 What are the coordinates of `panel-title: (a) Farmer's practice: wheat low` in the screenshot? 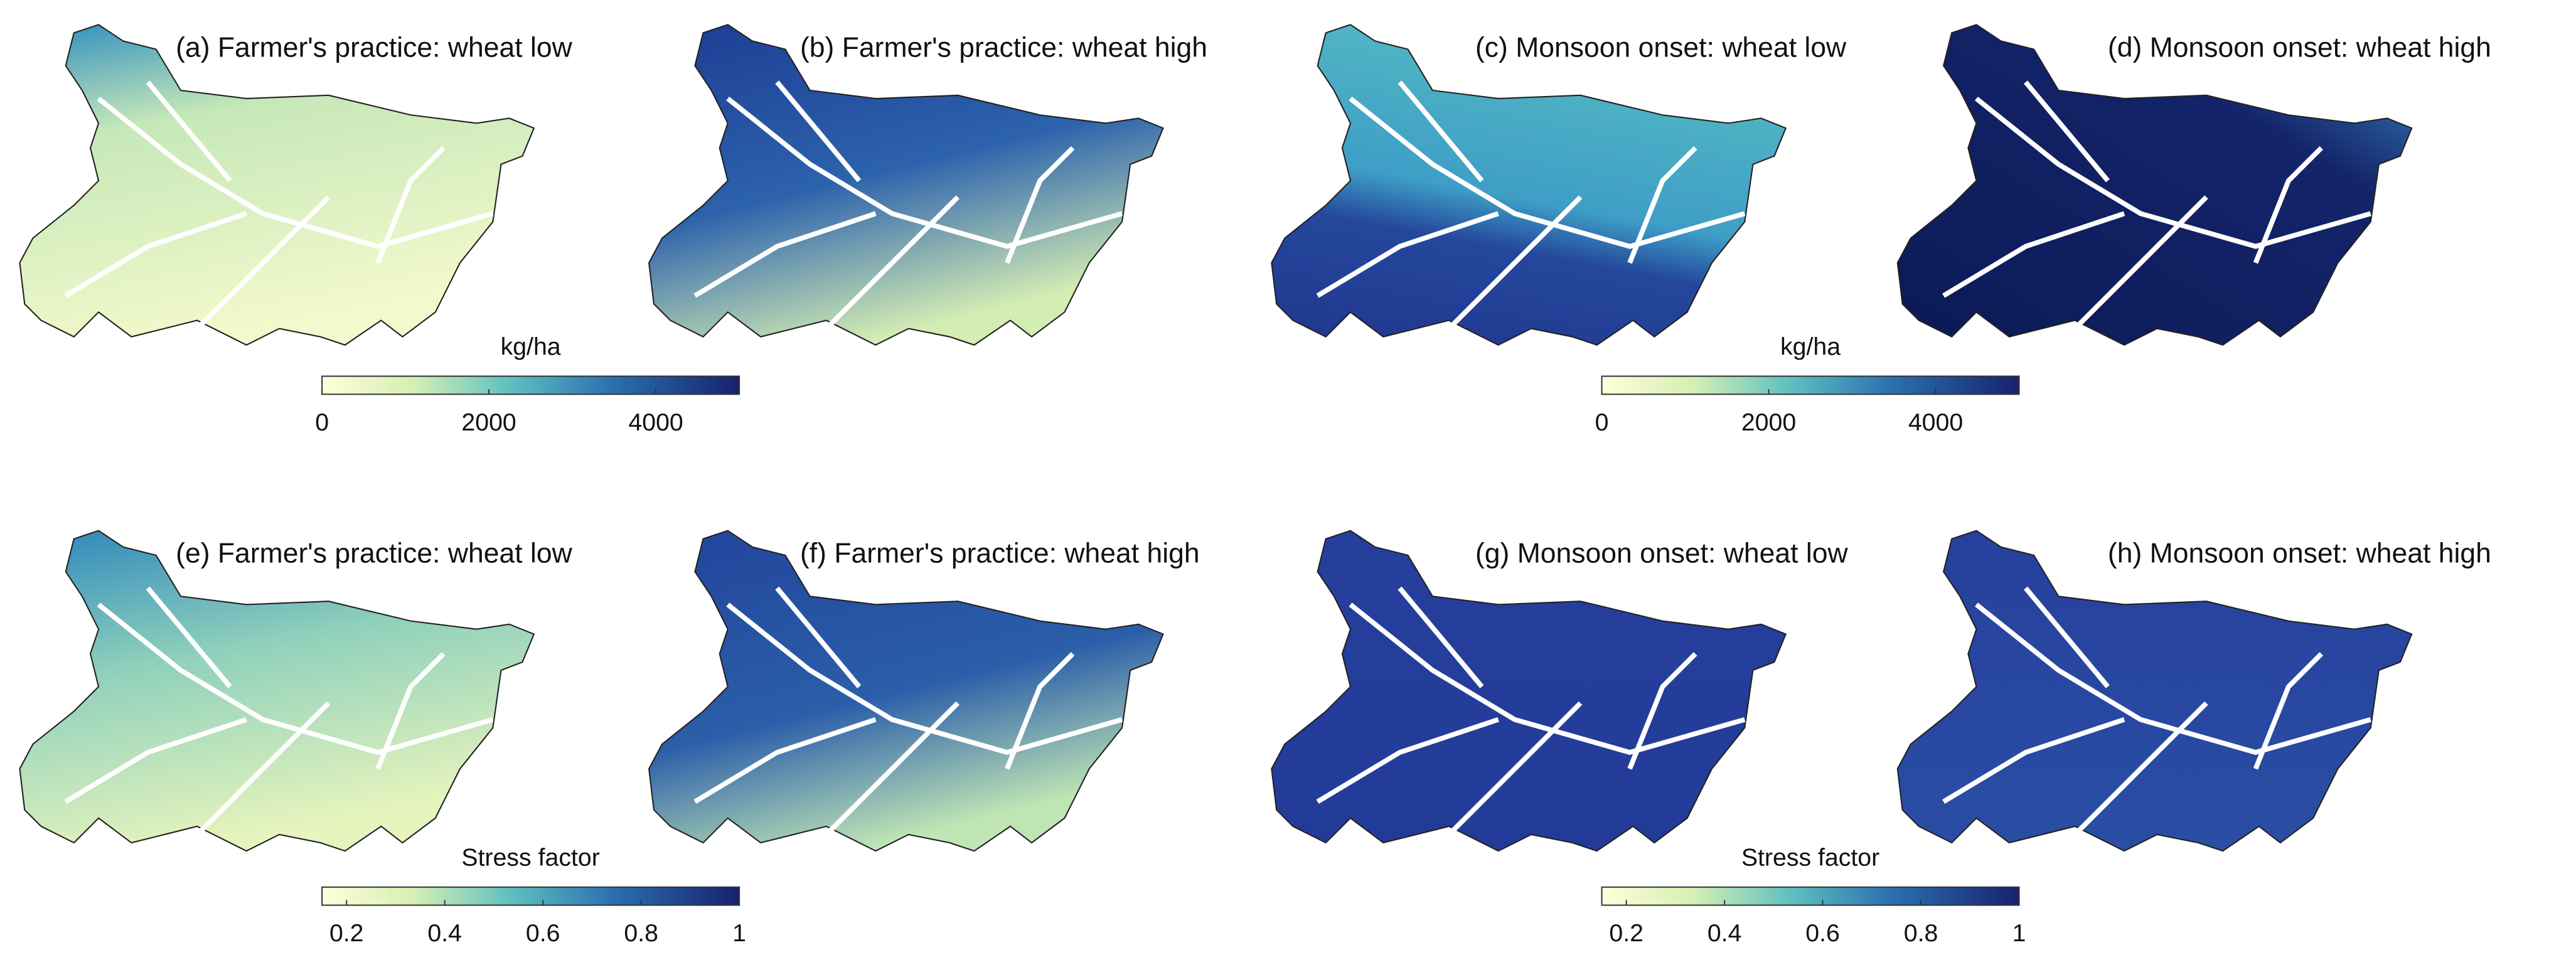 It's located at (374, 47).